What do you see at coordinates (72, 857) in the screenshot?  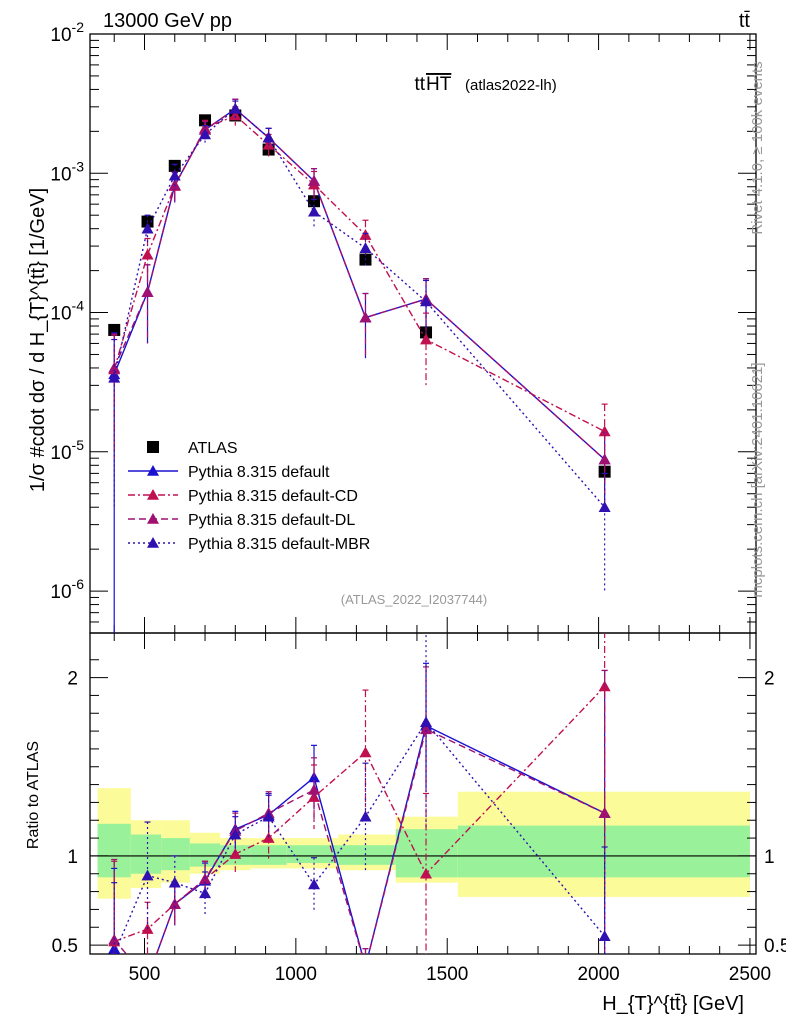 I see `ratio-y-tick-label: 1` at bounding box center [72, 857].